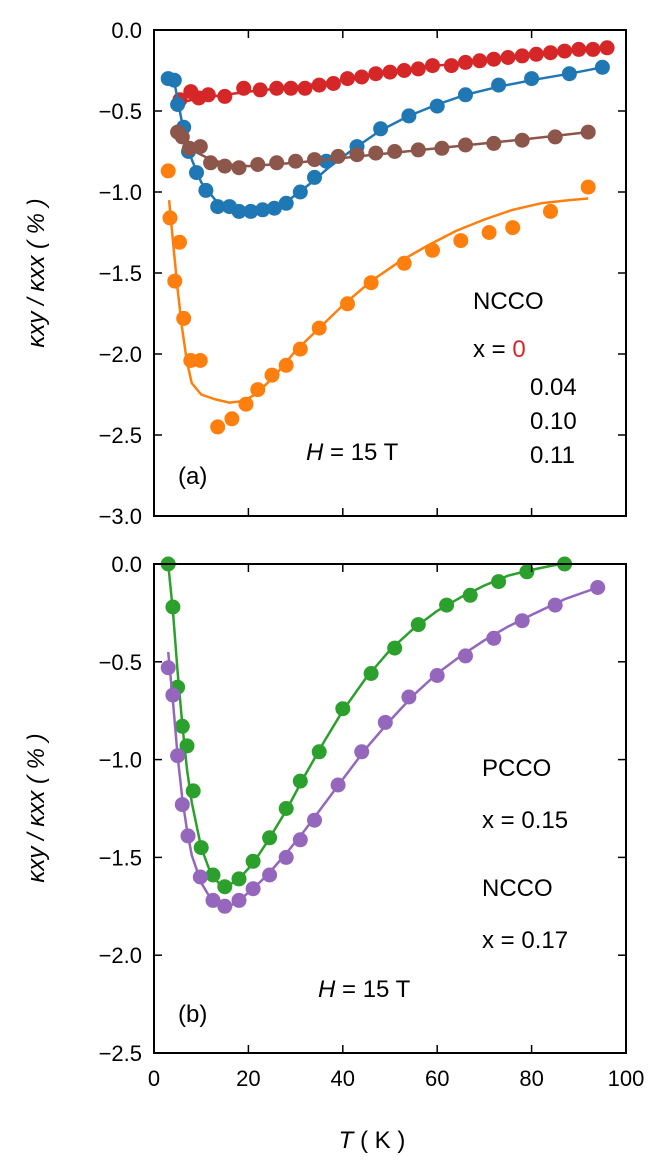 This screenshot has height=1174, width=664. I want to click on legend-a-material: NCCO, so click(508, 301).